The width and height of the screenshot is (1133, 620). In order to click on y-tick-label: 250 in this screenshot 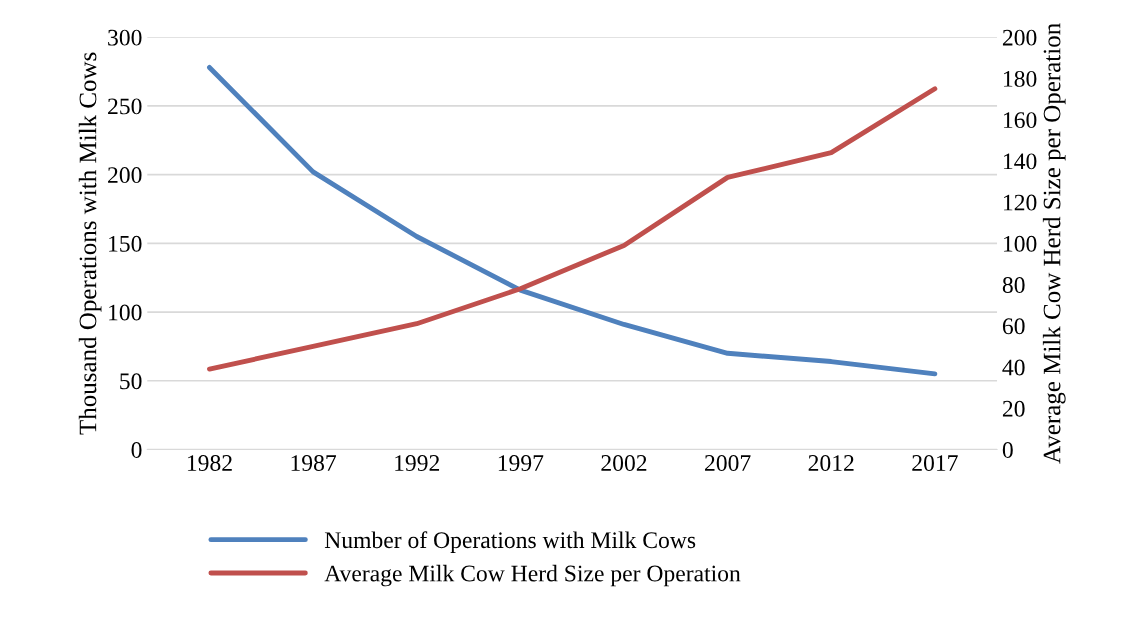, I will do `click(125, 106)`.